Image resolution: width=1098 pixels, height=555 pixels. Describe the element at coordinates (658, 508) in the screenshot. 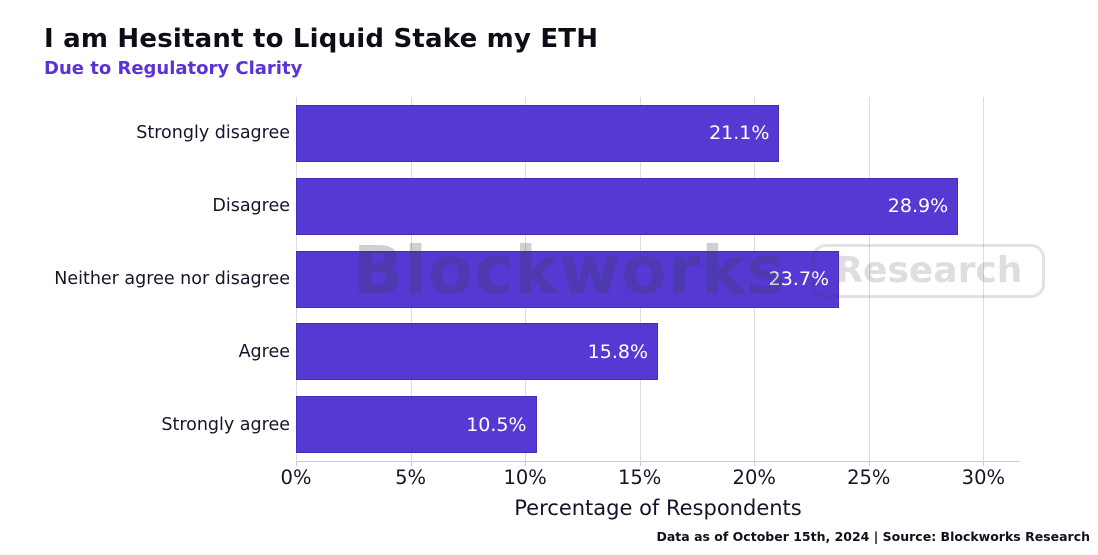

I see `x-axis-title: Percentage of Respondents` at that location.